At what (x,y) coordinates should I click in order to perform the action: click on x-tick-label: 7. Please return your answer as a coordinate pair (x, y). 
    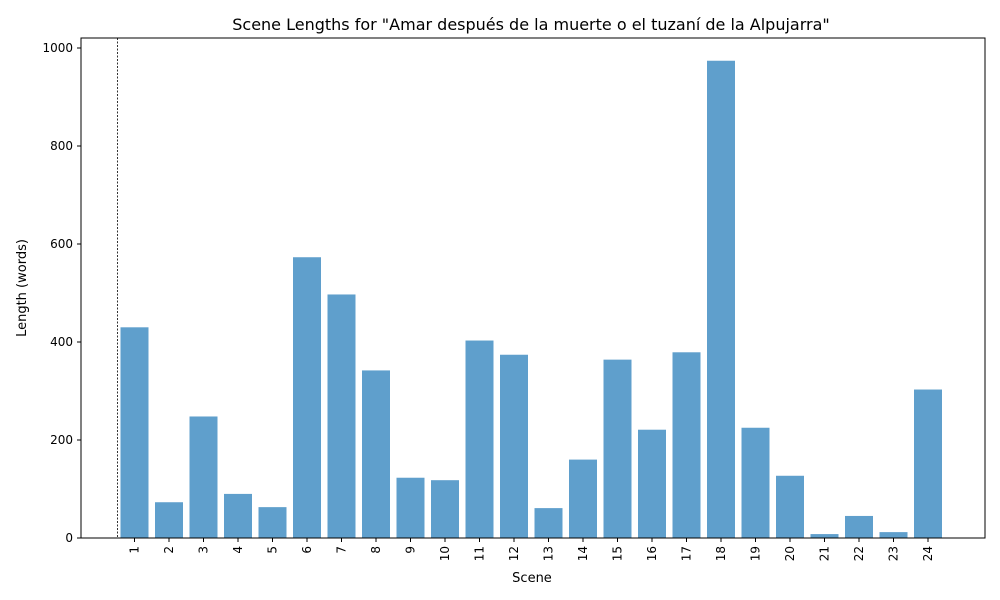
    Looking at the image, I should click on (342, 550).